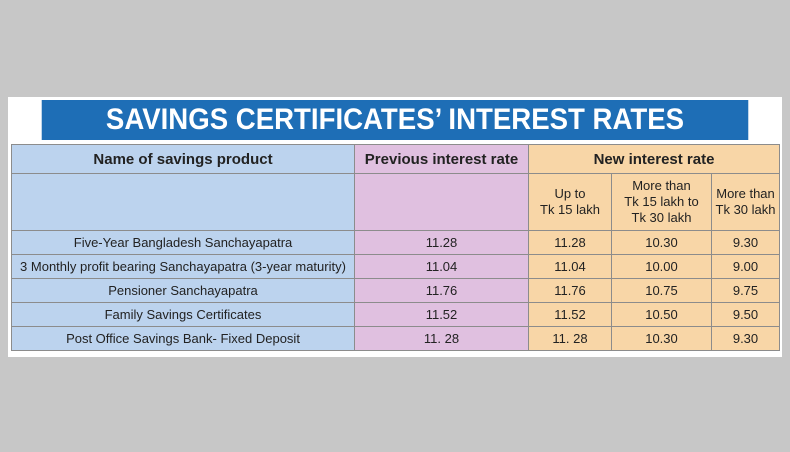 Image resolution: width=790 pixels, height=452 pixels. What do you see at coordinates (183, 314) in the screenshot?
I see `row-name: Family Savings Certificates` at bounding box center [183, 314].